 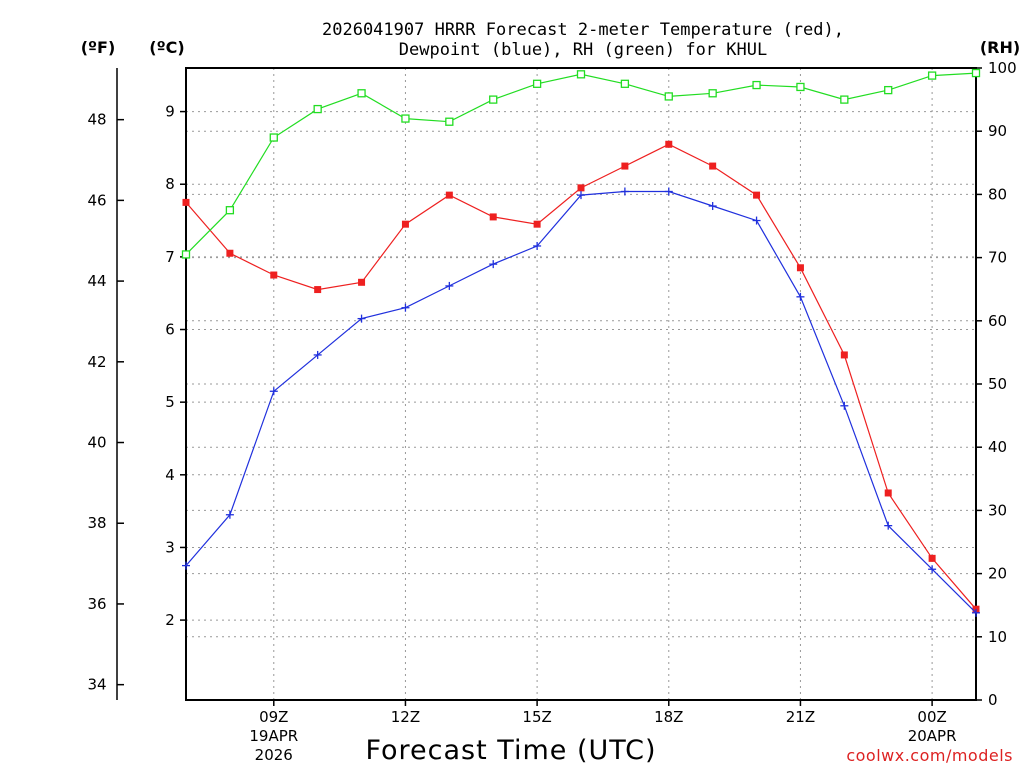 What do you see at coordinates (105, 402) in the screenshot?
I see `fahrenheit-axis: 34 36 38 40 42 44 46 48` at bounding box center [105, 402].